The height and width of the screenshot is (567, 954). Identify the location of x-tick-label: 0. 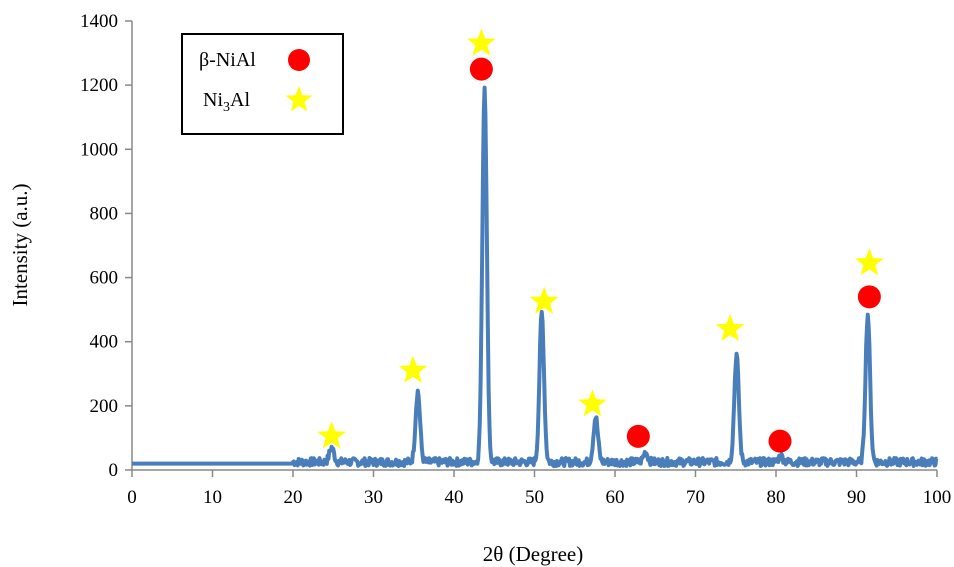
(132, 497).